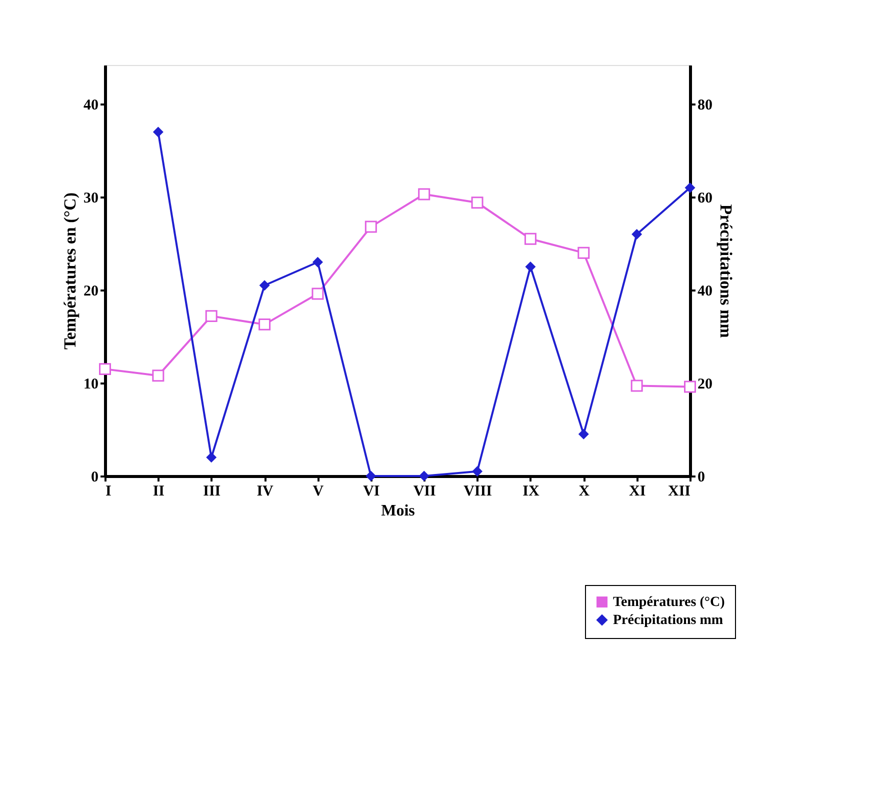  Describe the element at coordinates (91, 106) in the screenshot. I see `y-tick-label: 40` at that location.